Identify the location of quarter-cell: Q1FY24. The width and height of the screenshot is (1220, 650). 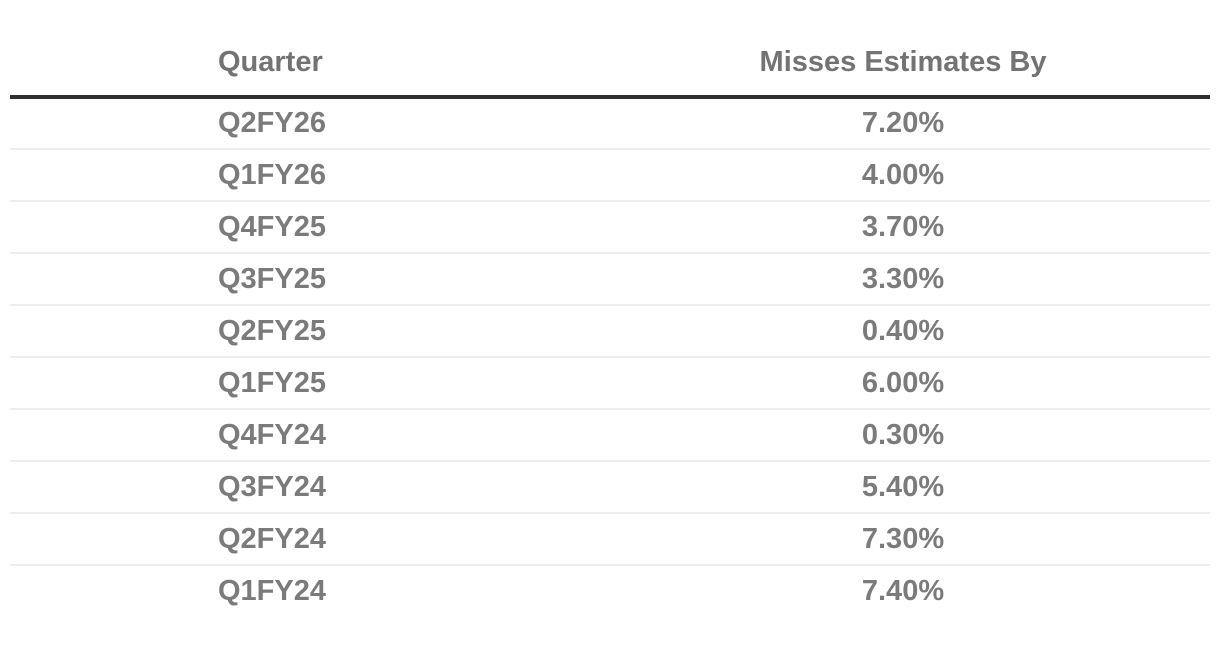
(272, 591).